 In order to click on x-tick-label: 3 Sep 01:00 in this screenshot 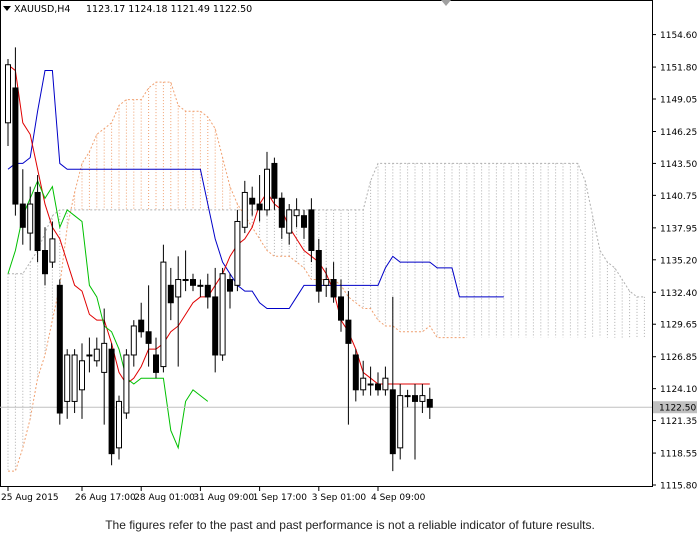, I will do `click(339, 498)`.